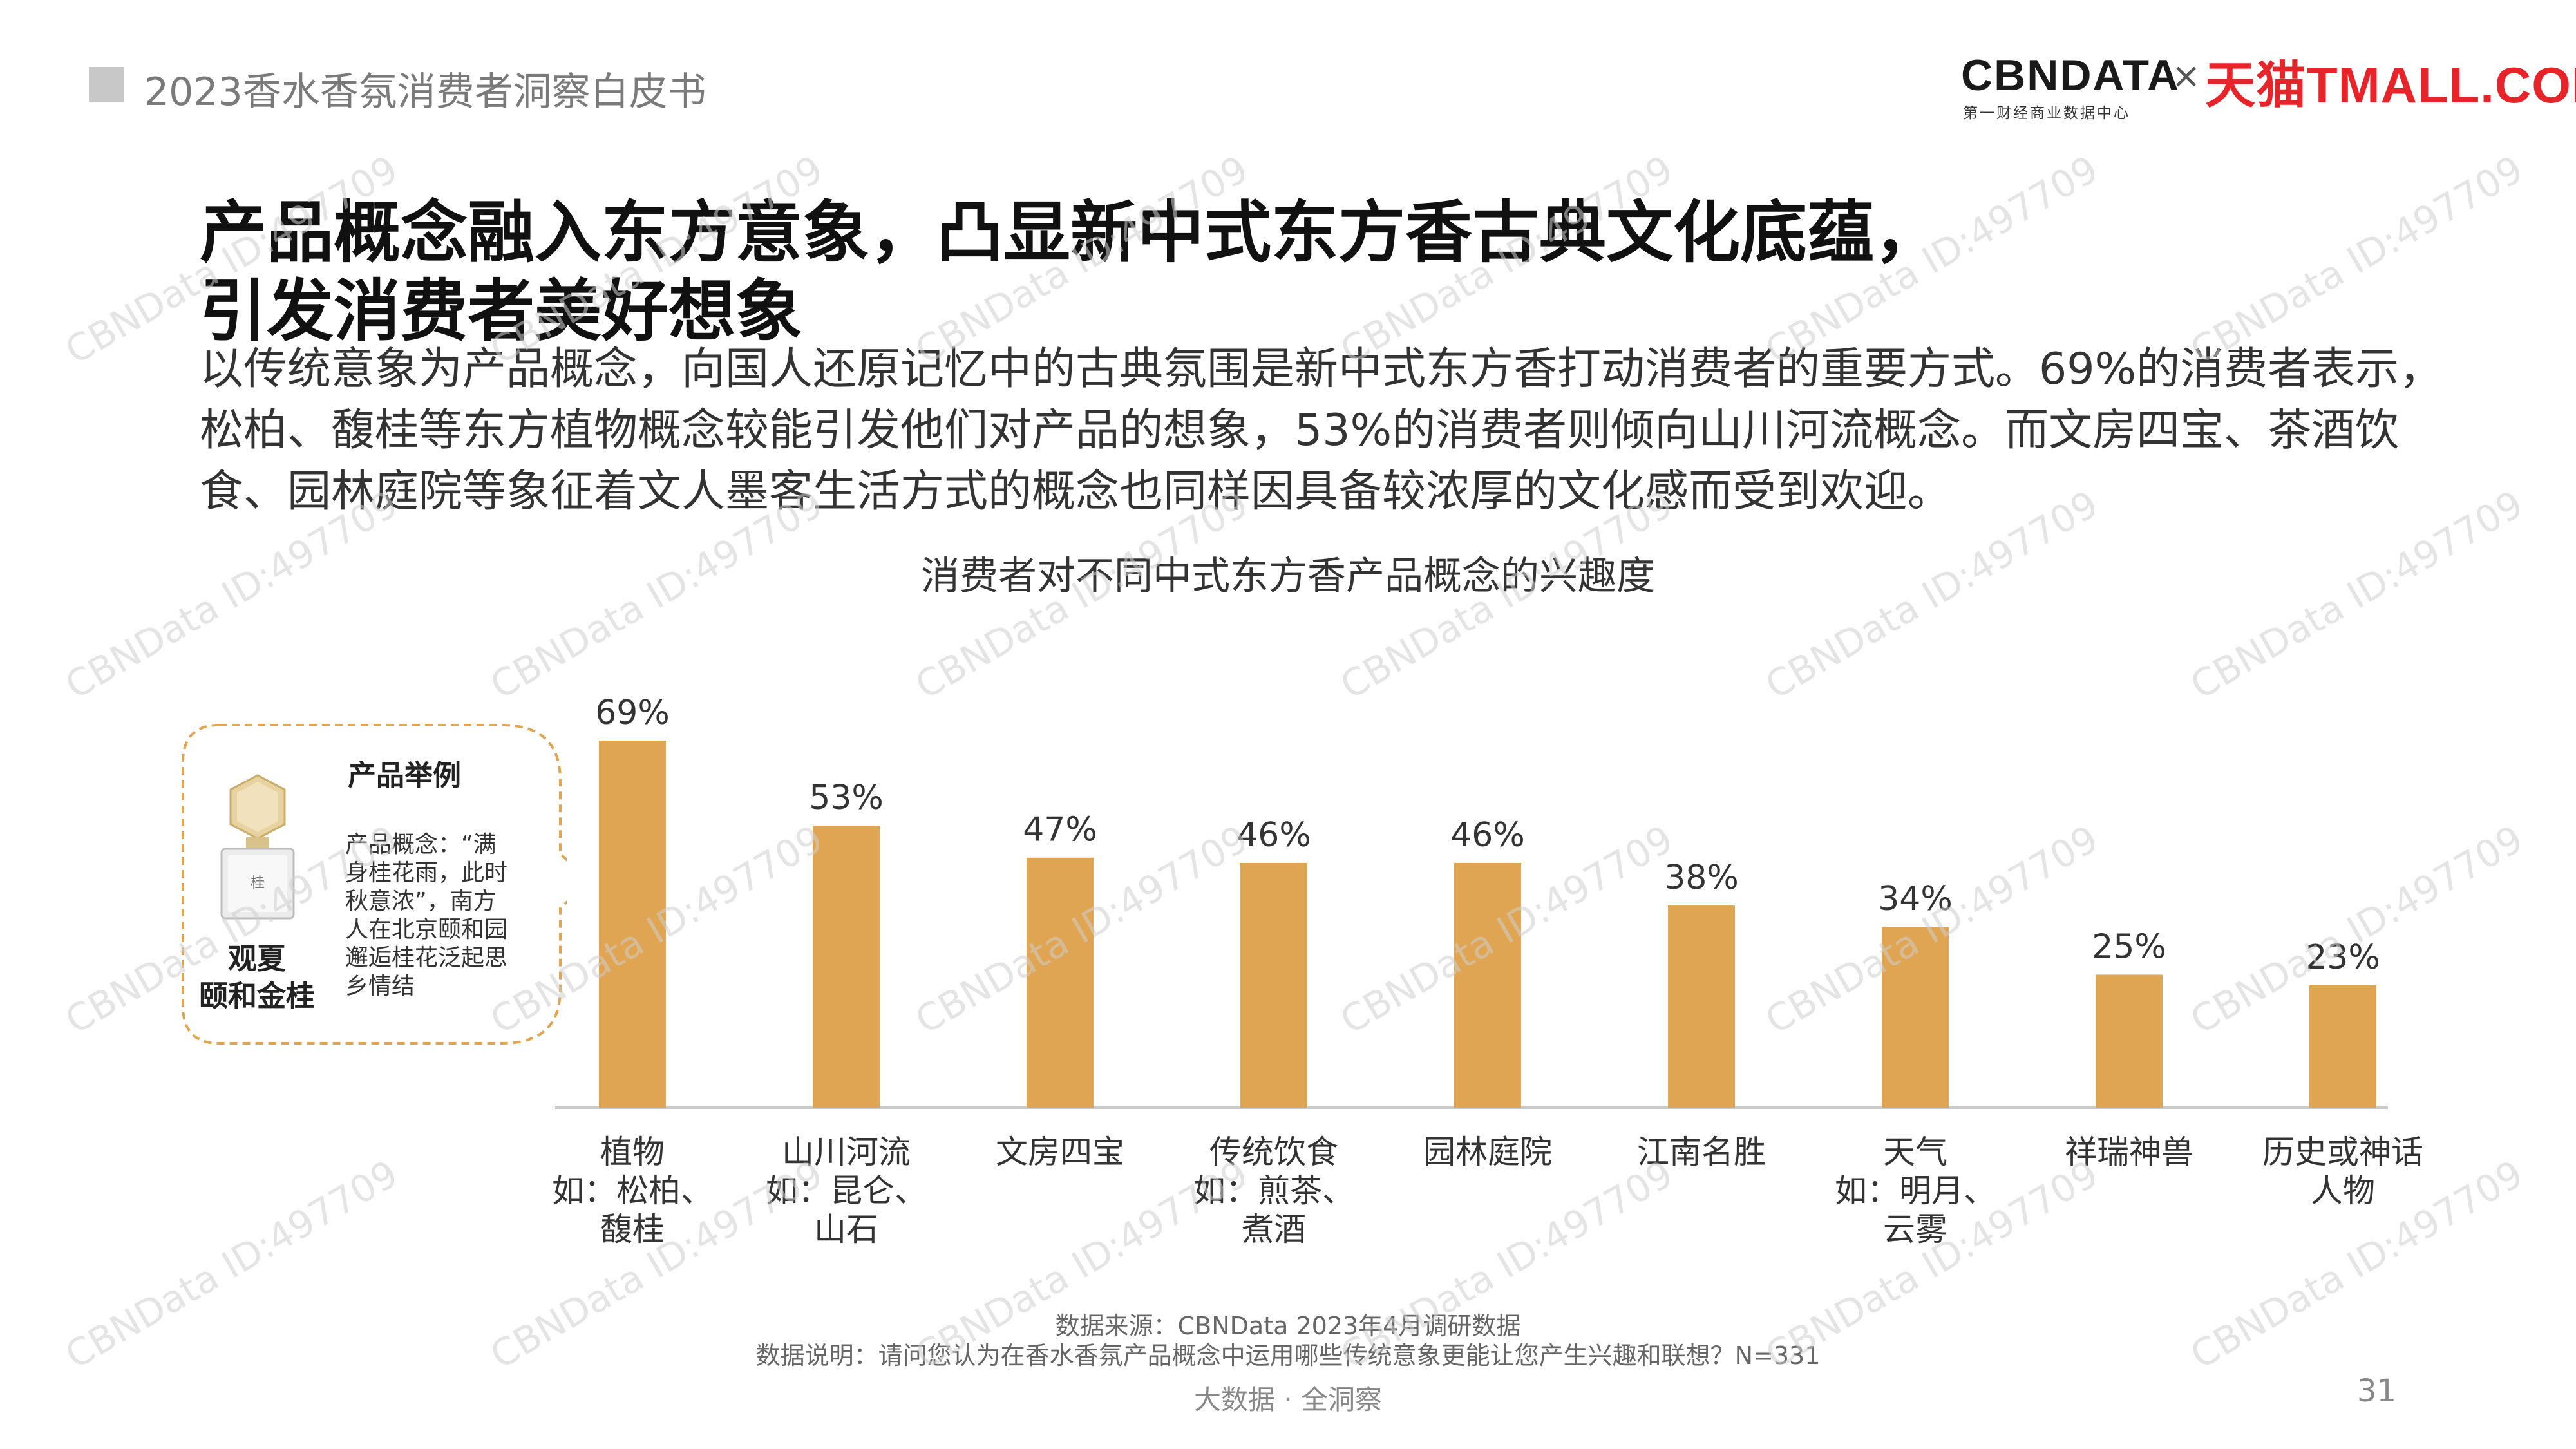  I want to click on slide-title-line: 引发消费者美好想象, so click(501, 311).